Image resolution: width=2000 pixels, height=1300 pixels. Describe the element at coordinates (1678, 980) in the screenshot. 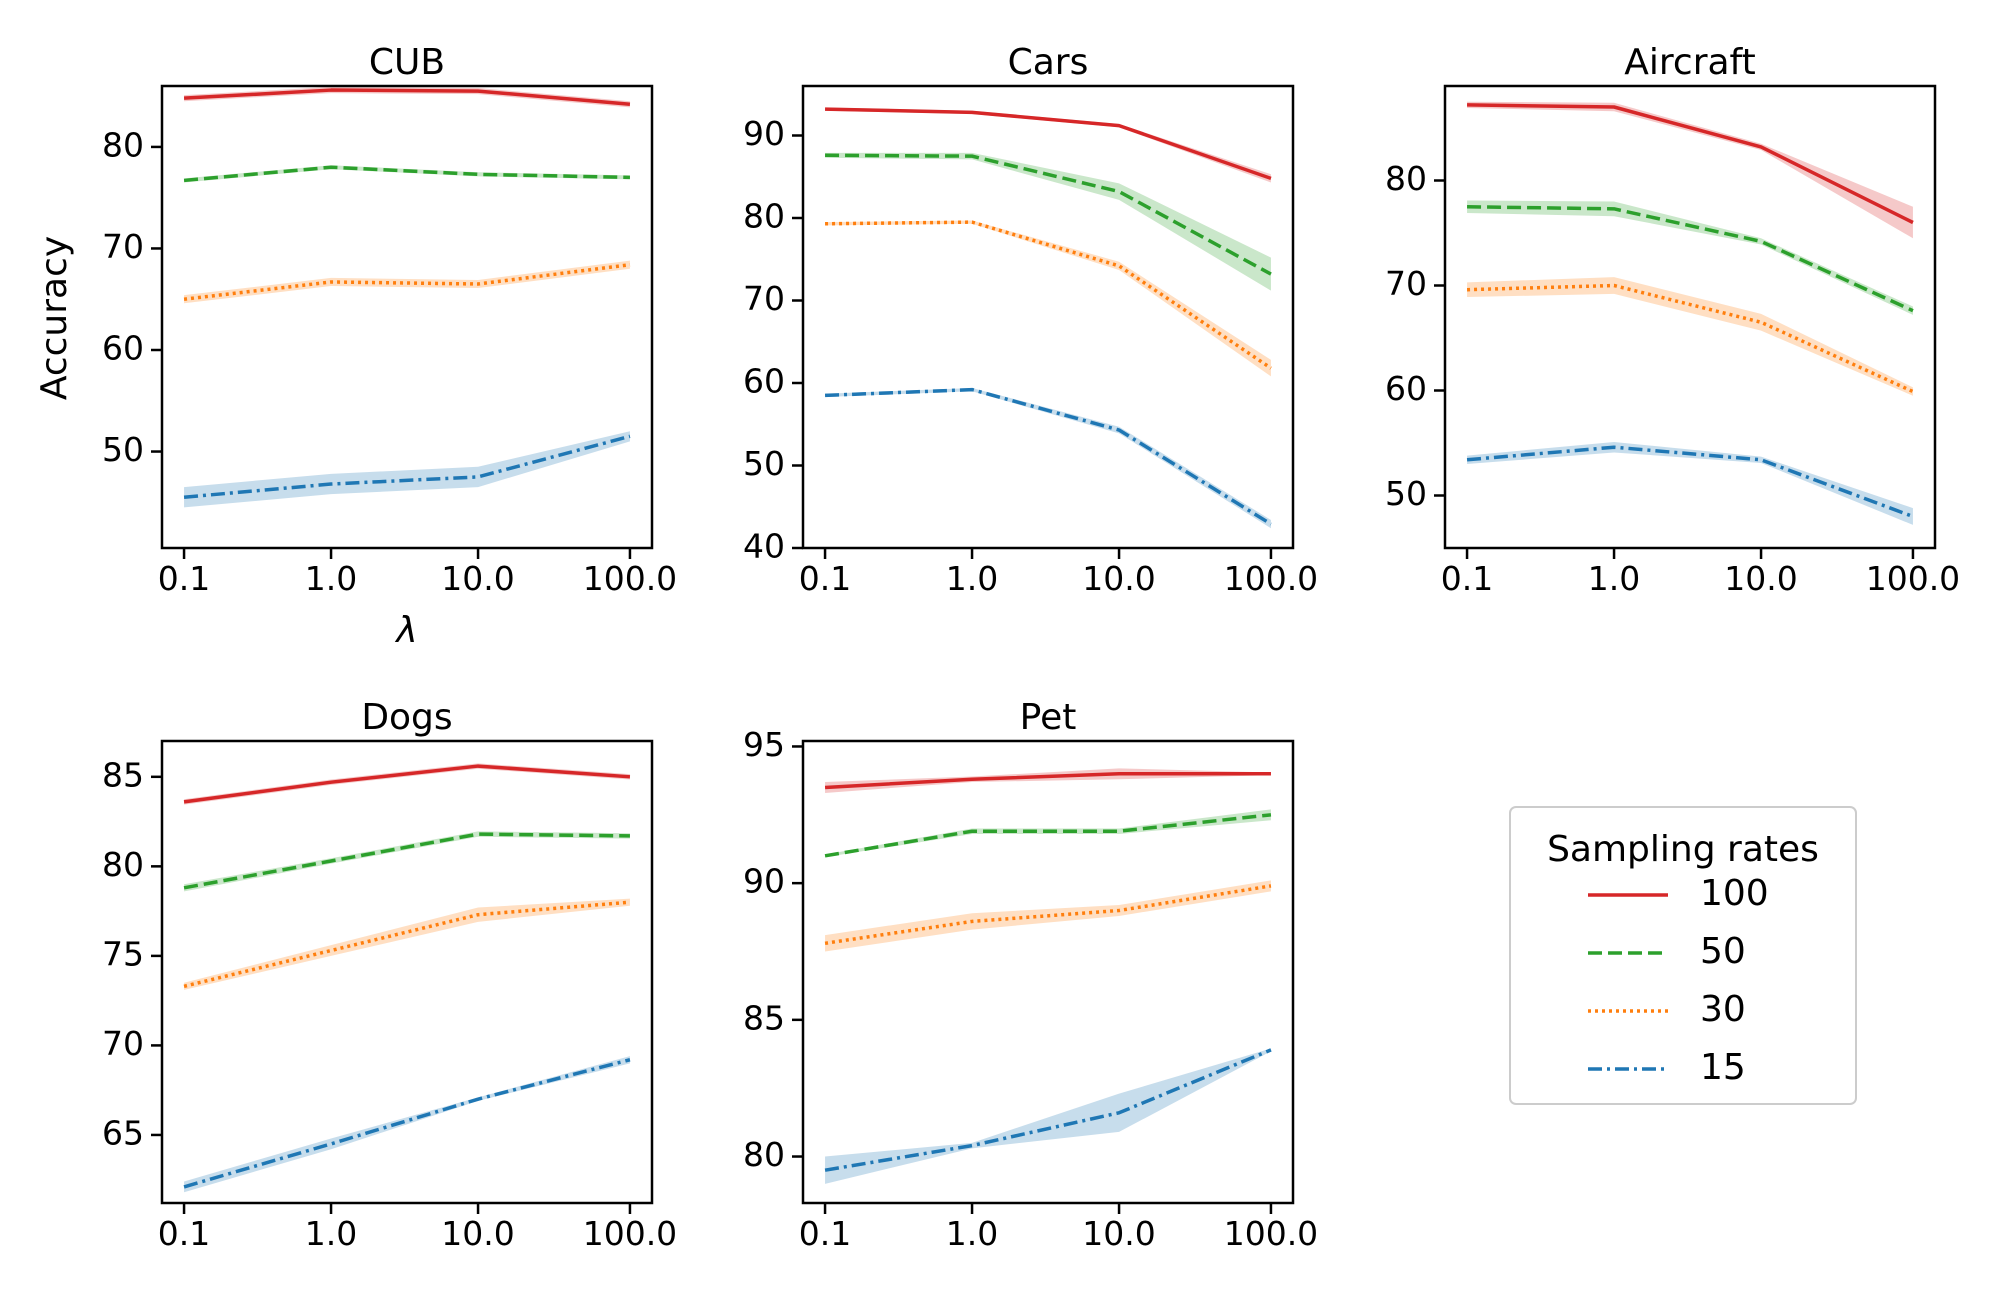

I see `legend-entries: 100 50 30 15` at that location.